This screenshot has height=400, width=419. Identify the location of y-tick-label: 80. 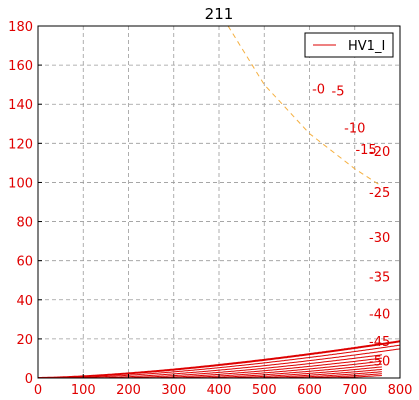
(24, 223).